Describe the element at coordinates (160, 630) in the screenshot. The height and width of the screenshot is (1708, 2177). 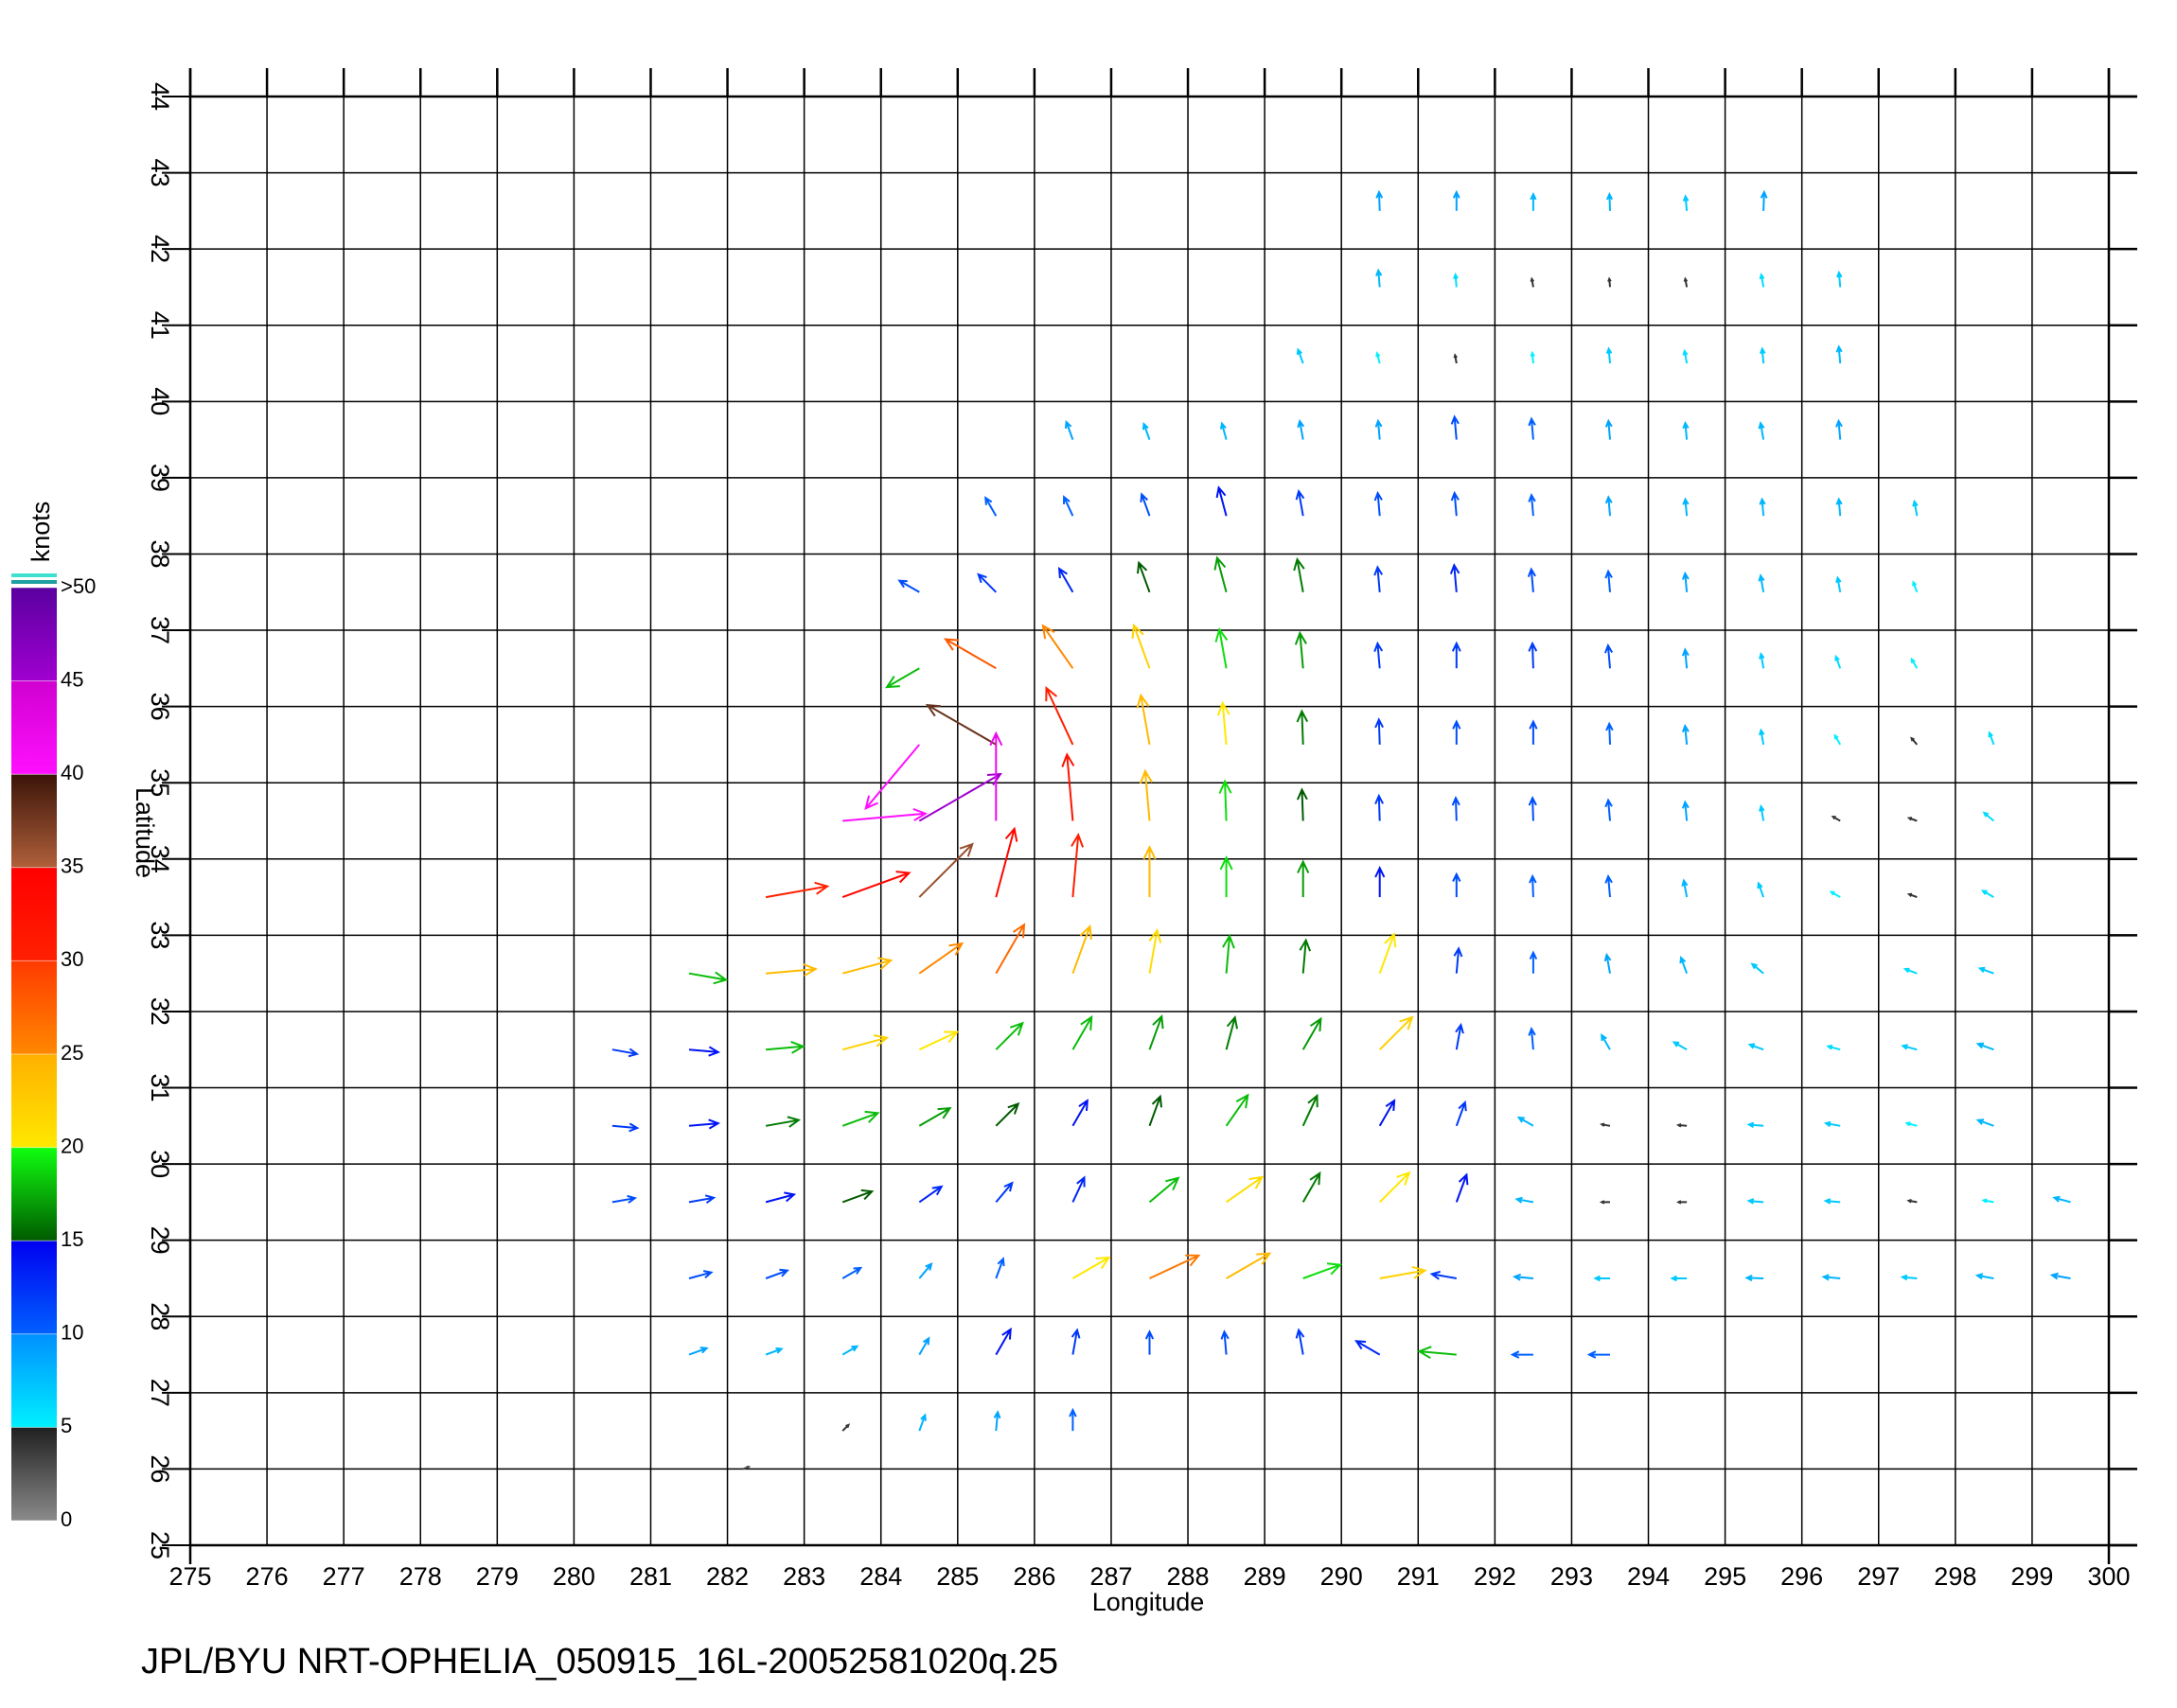
I see `y-tick-label: 37` at that location.